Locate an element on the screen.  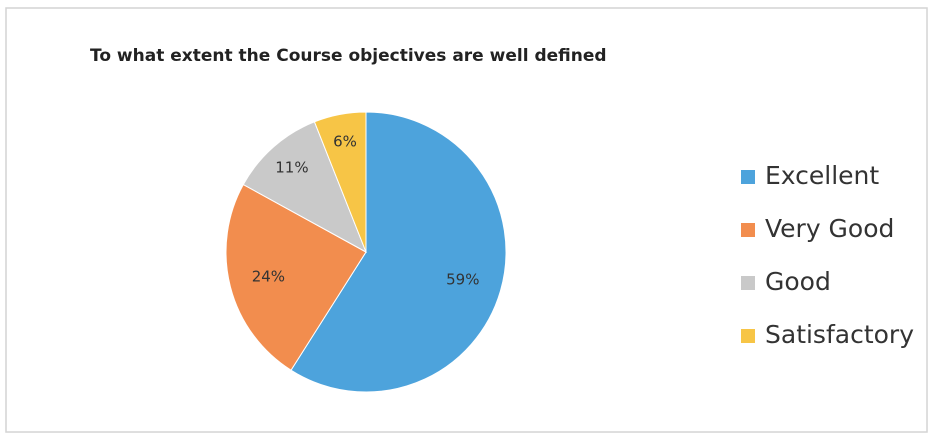
data-label: 24% is located at coordinates (268, 277).